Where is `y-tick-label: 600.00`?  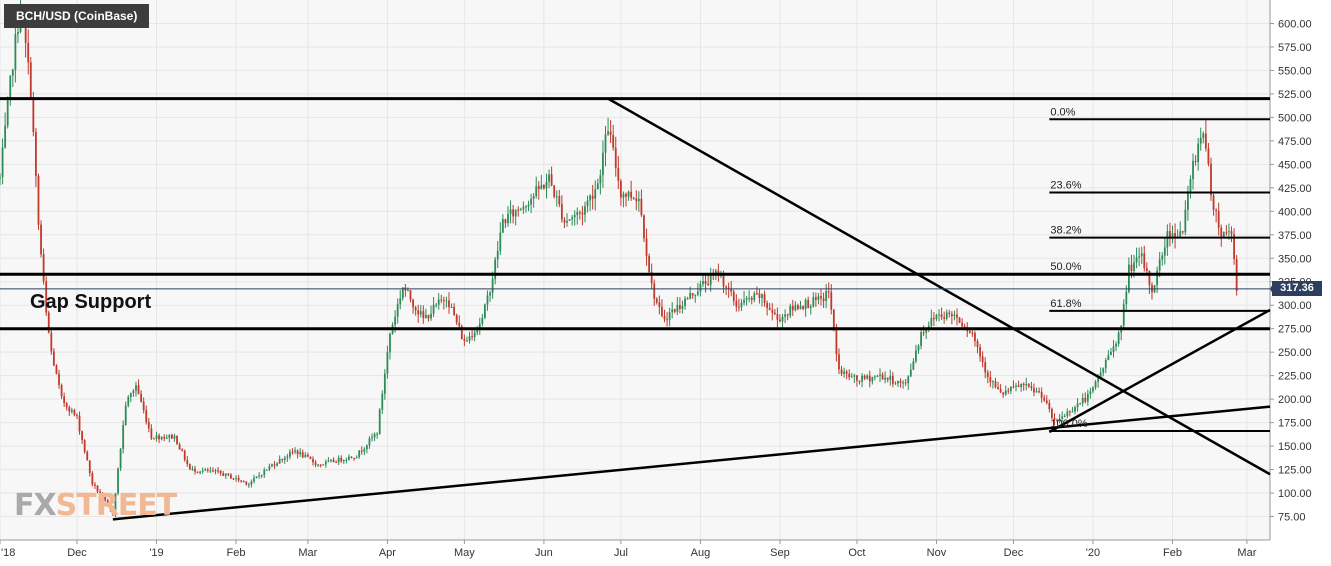 y-tick-label: 600.00 is located at coordinates (1295, 24).